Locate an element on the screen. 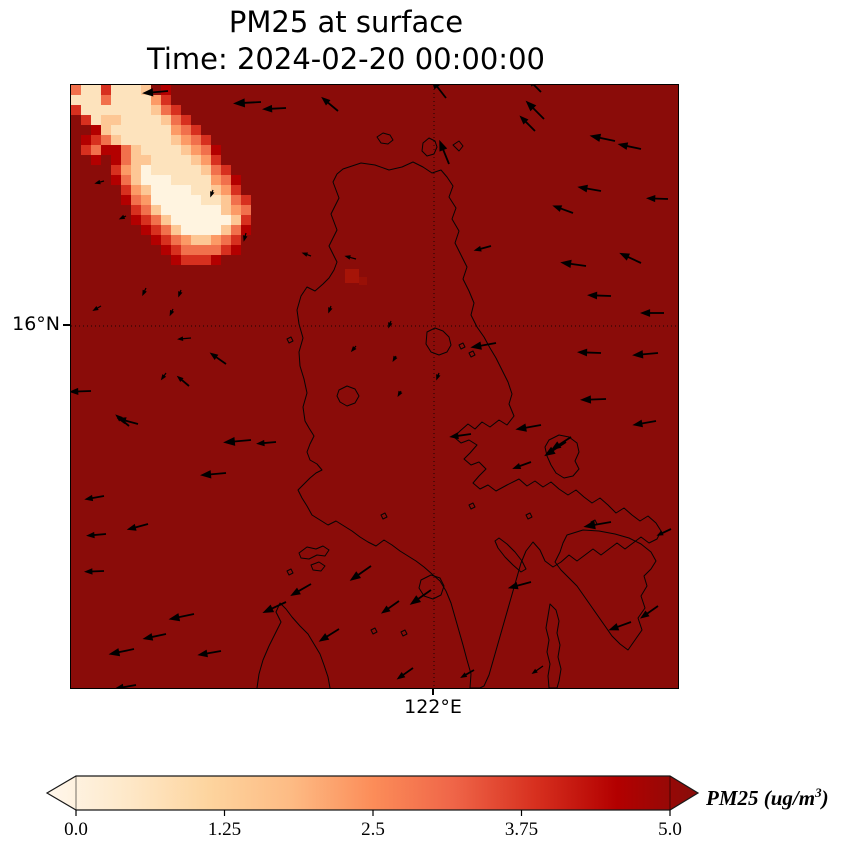 This screenshot has width=846, height=850. low-pm25-plume is located at coordinates (219, 185).